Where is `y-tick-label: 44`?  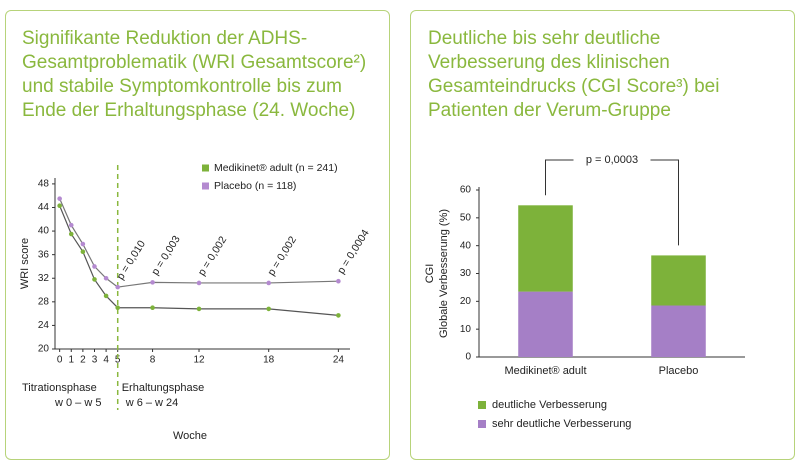 y-tick-label: 44 is located at coordinates (44, 207).